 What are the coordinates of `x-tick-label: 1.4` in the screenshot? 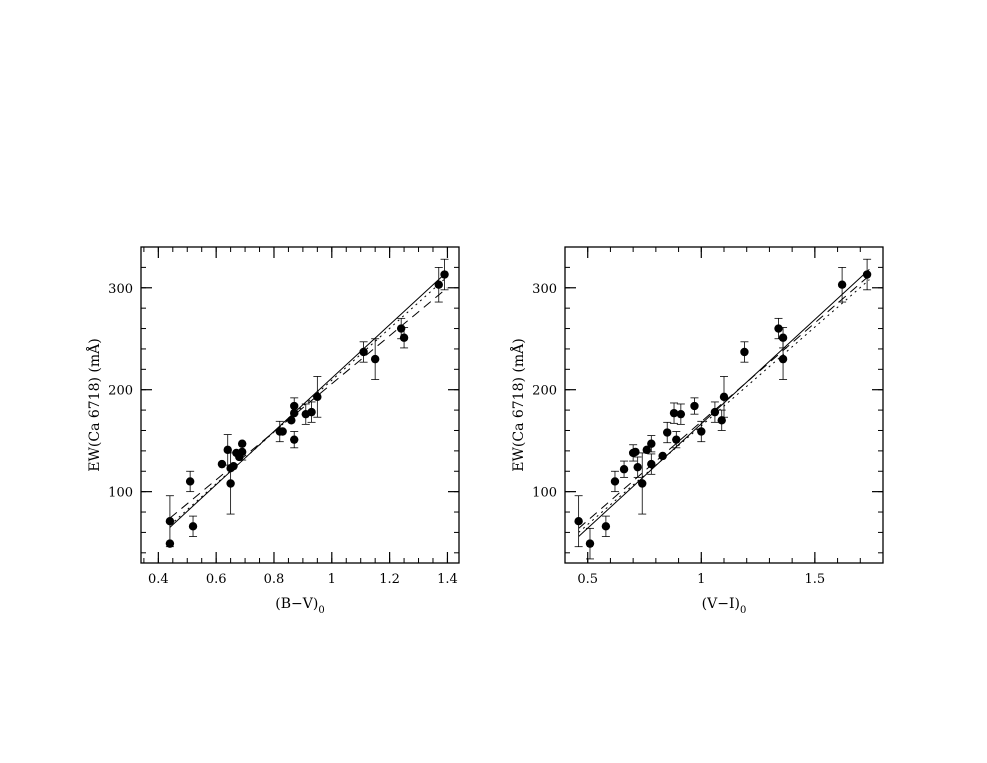 It's located at (447, 579).